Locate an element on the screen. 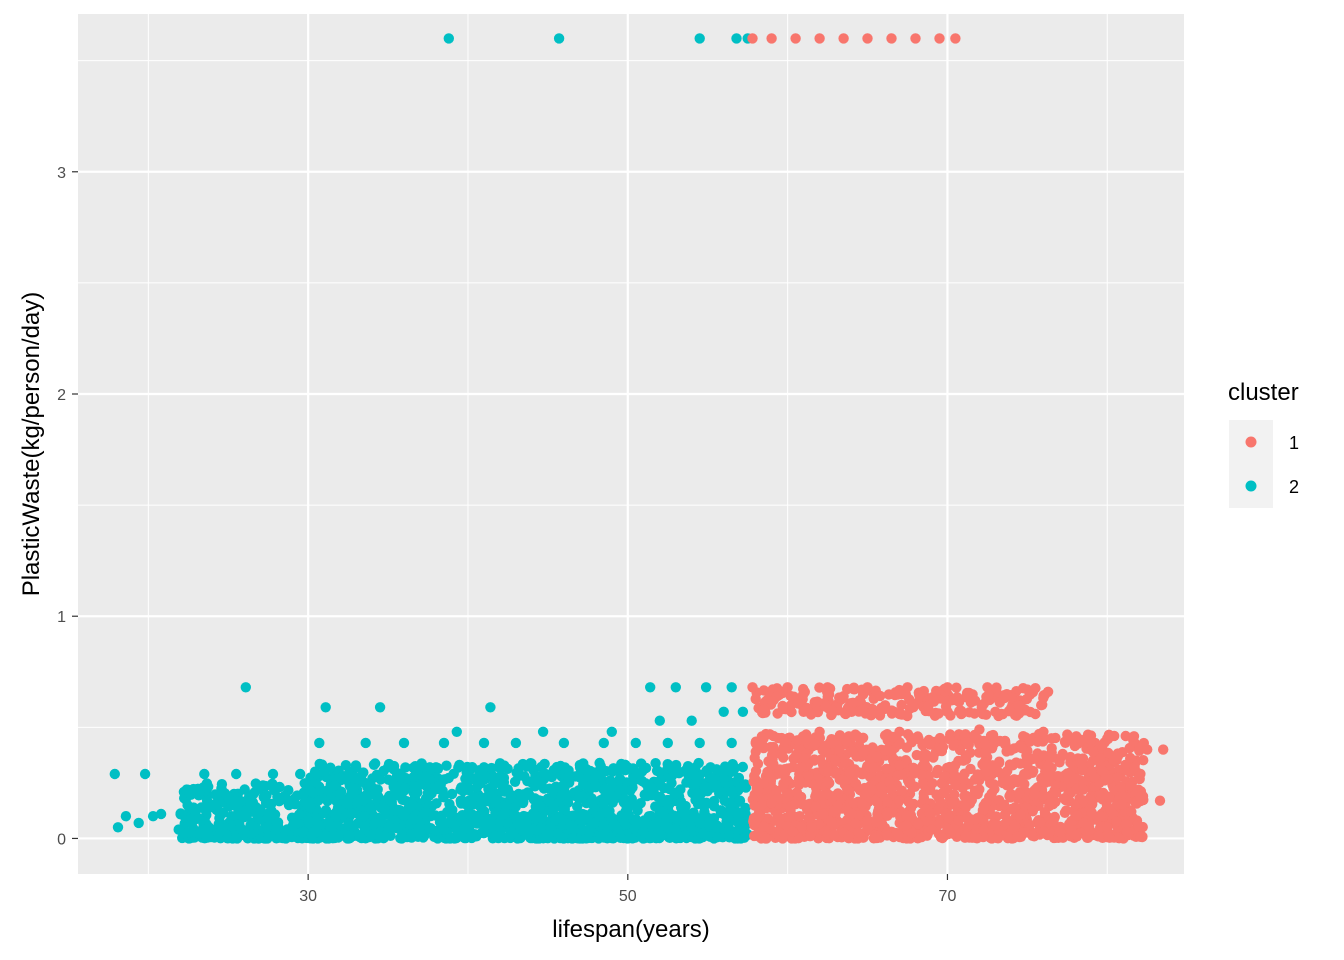  x-tick-label: 50 is located at coordinates (628, 896).